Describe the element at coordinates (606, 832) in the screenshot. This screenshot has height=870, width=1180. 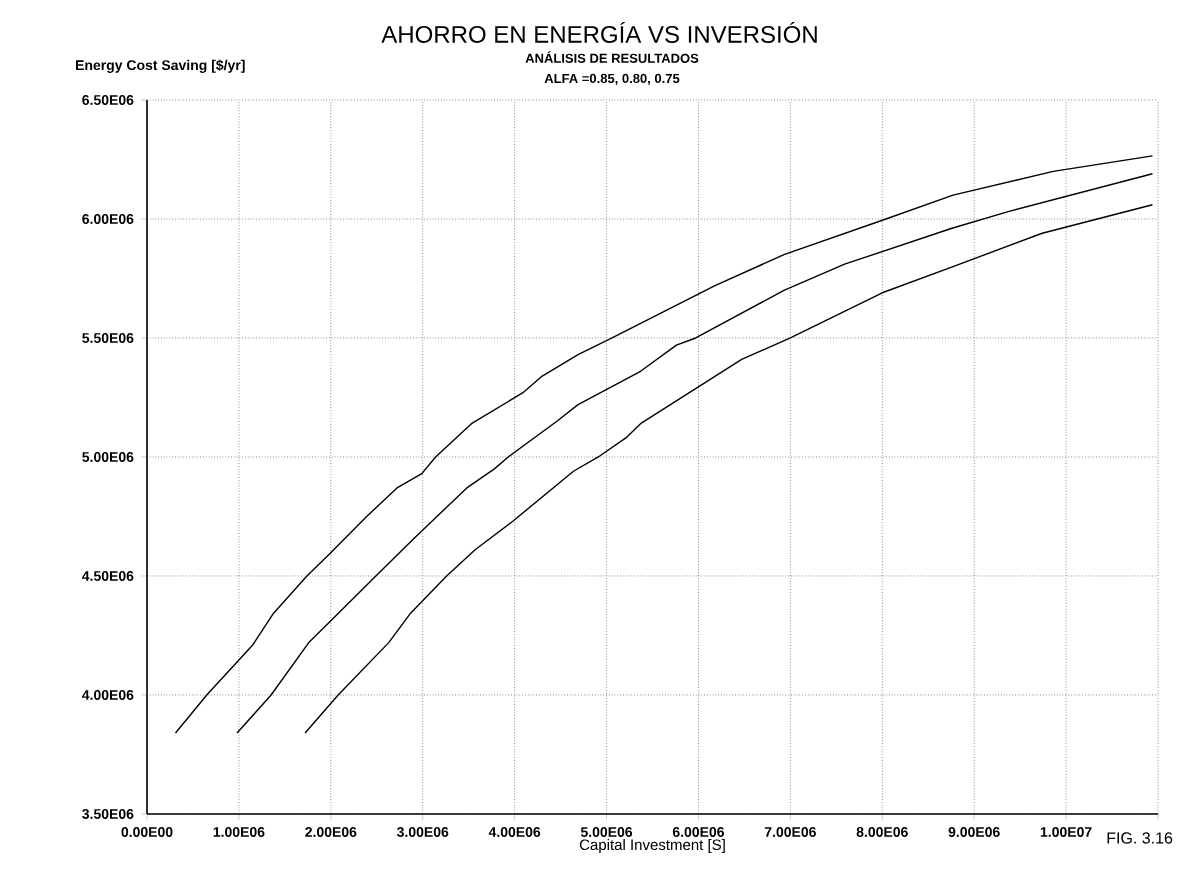
I see `x-tick-label: 5.00E06` at that location.